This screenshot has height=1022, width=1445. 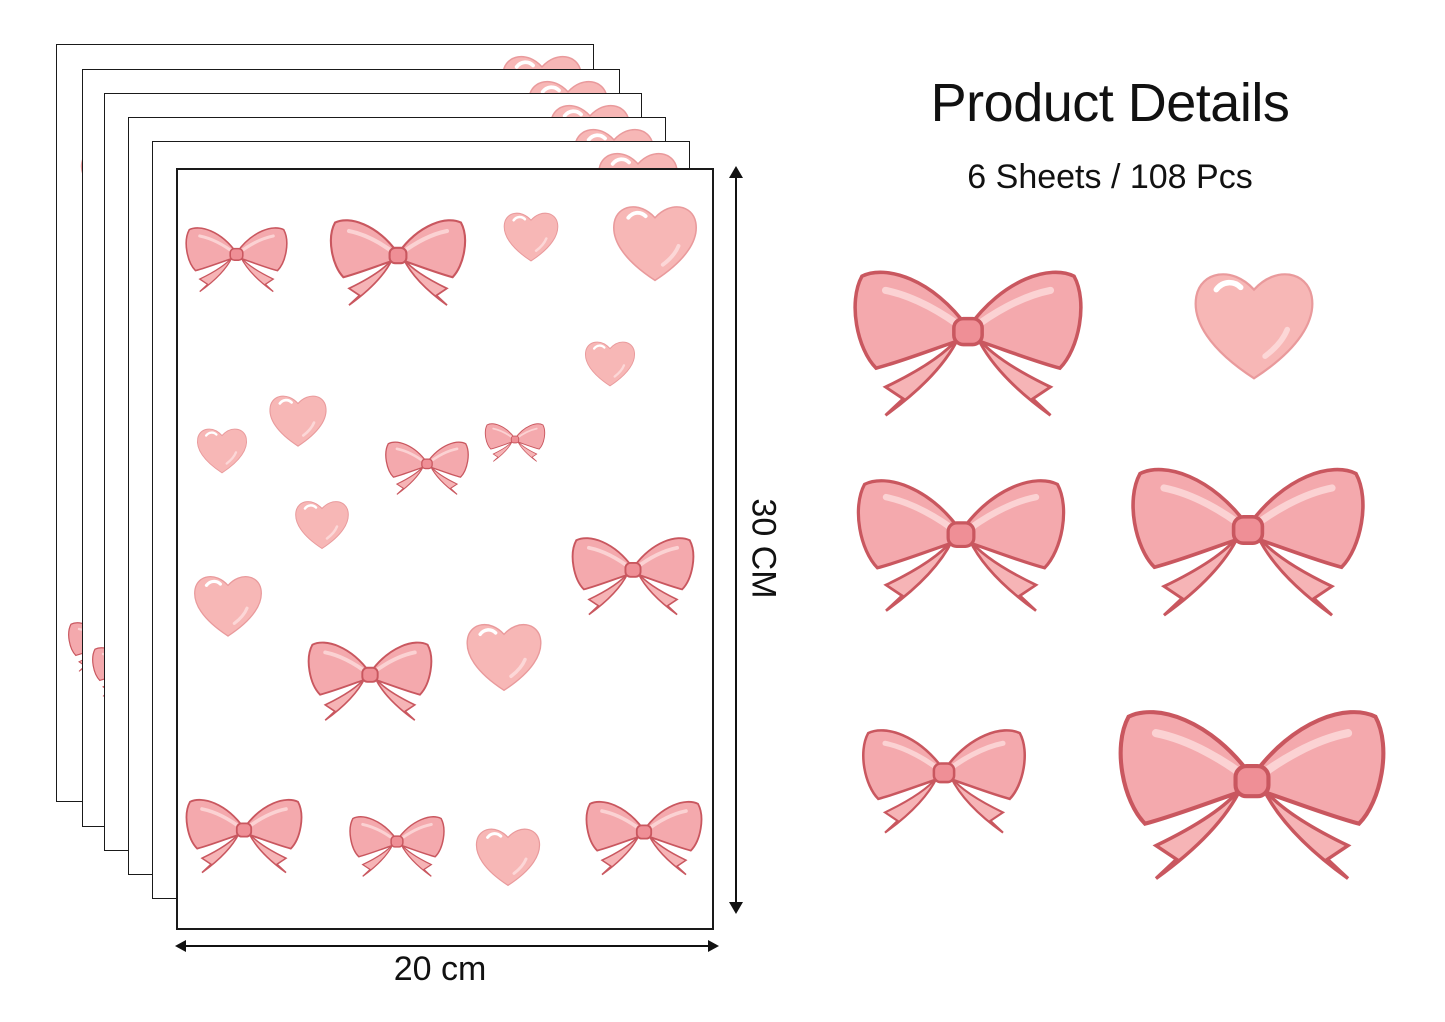 What do you see at coordinates (1110, 103) in the screenshot?
I see `page-title: Product Details` at bounding box center [1110, 103].